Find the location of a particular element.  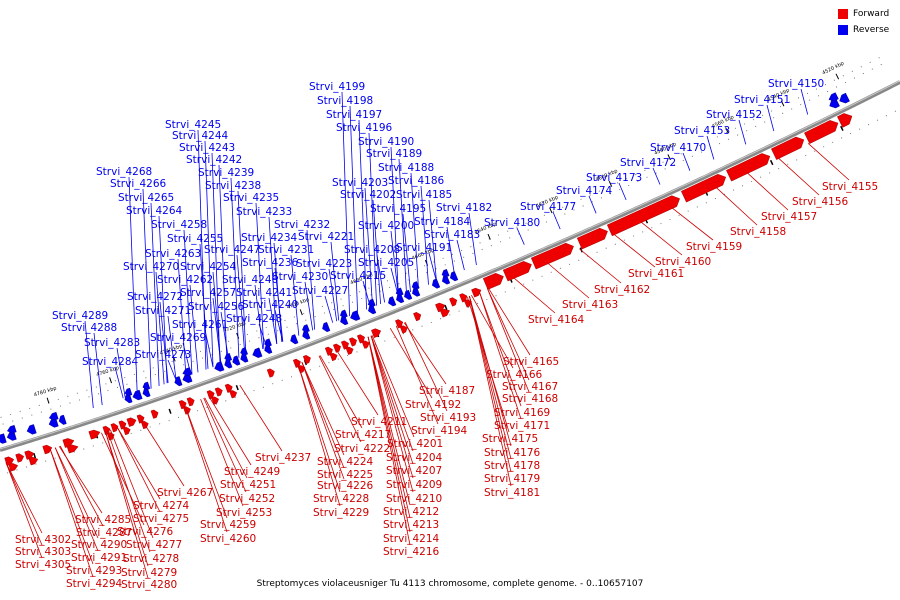

forward-gene-label: Strvi_4209 is located at coordinates (414, 485).